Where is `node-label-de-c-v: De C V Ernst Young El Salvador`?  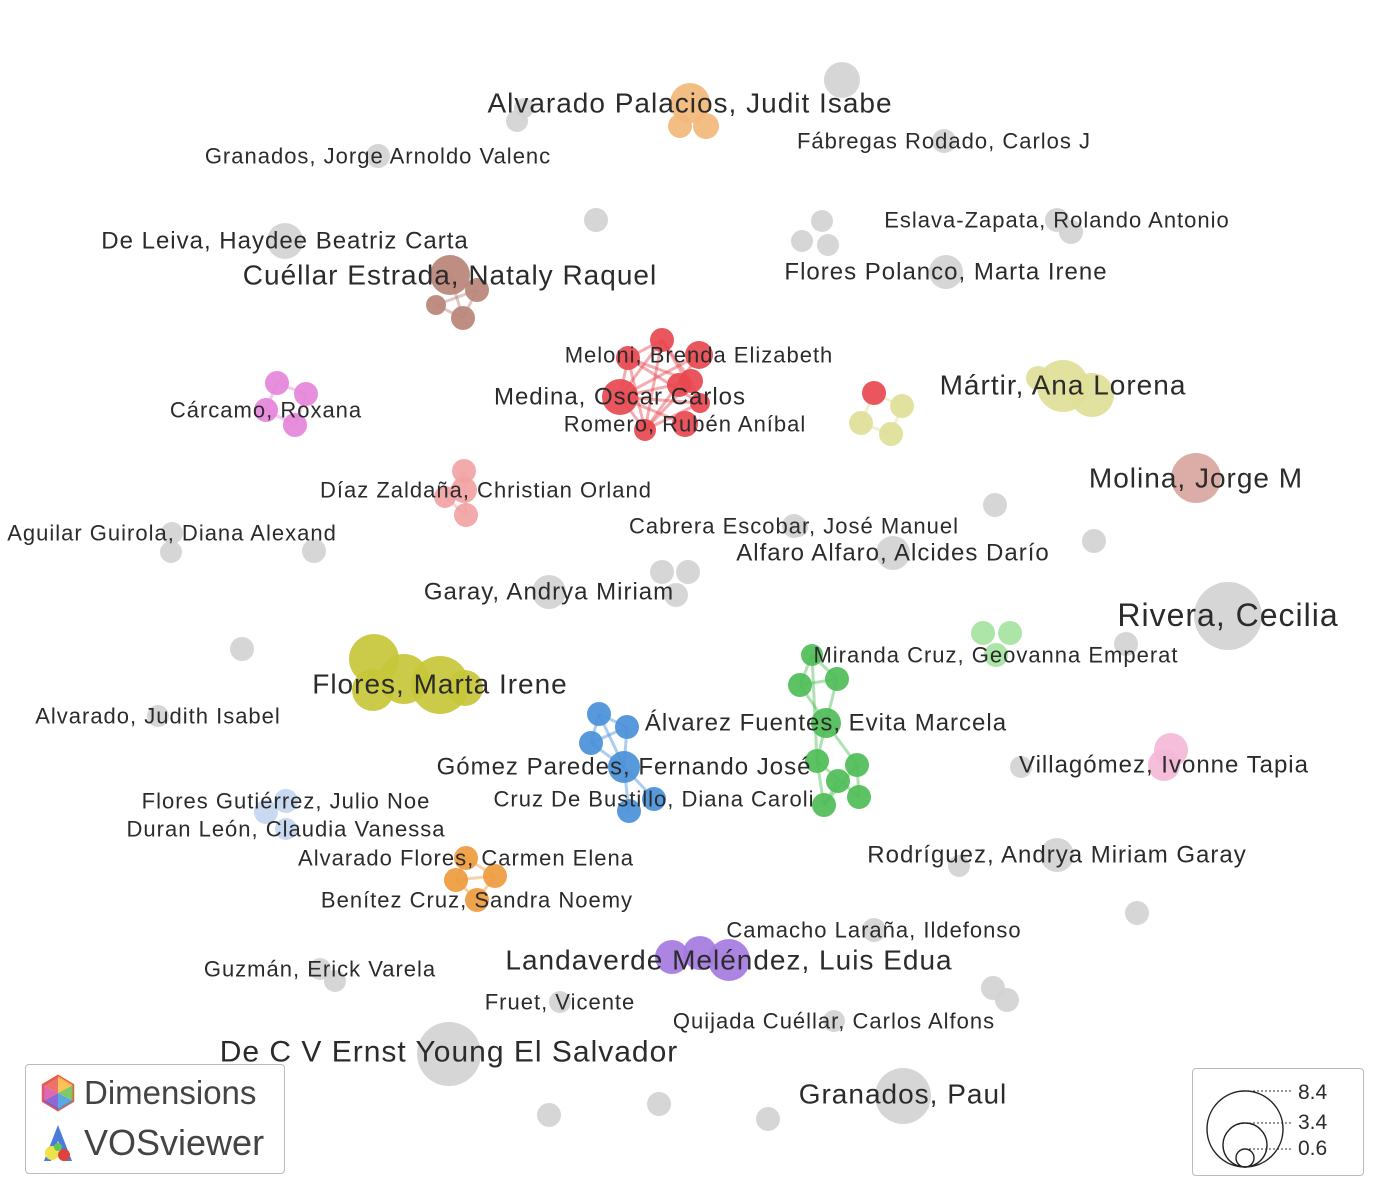
node-label-de-c-v: De C V Ernst Young El Salvador is located at coordinates (449, 1052).